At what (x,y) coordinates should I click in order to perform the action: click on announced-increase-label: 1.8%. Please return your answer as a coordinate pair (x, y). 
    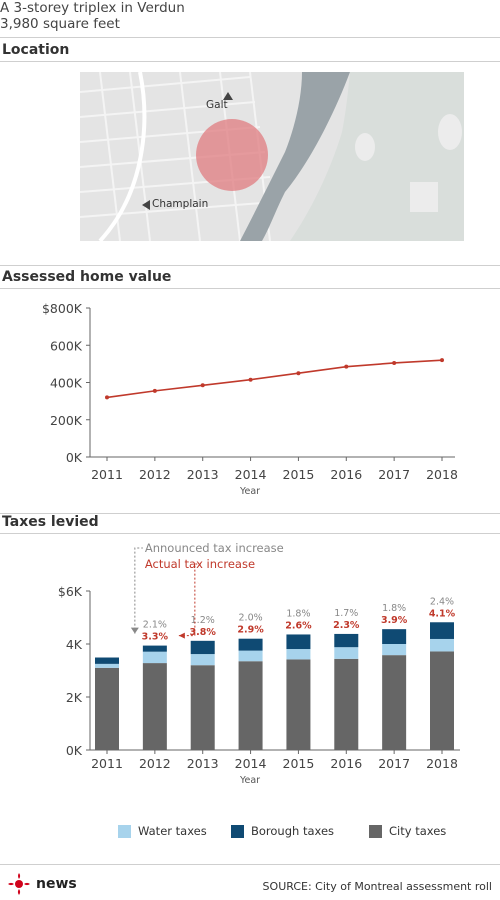
    Looking at the image, I should click on (394, 608).